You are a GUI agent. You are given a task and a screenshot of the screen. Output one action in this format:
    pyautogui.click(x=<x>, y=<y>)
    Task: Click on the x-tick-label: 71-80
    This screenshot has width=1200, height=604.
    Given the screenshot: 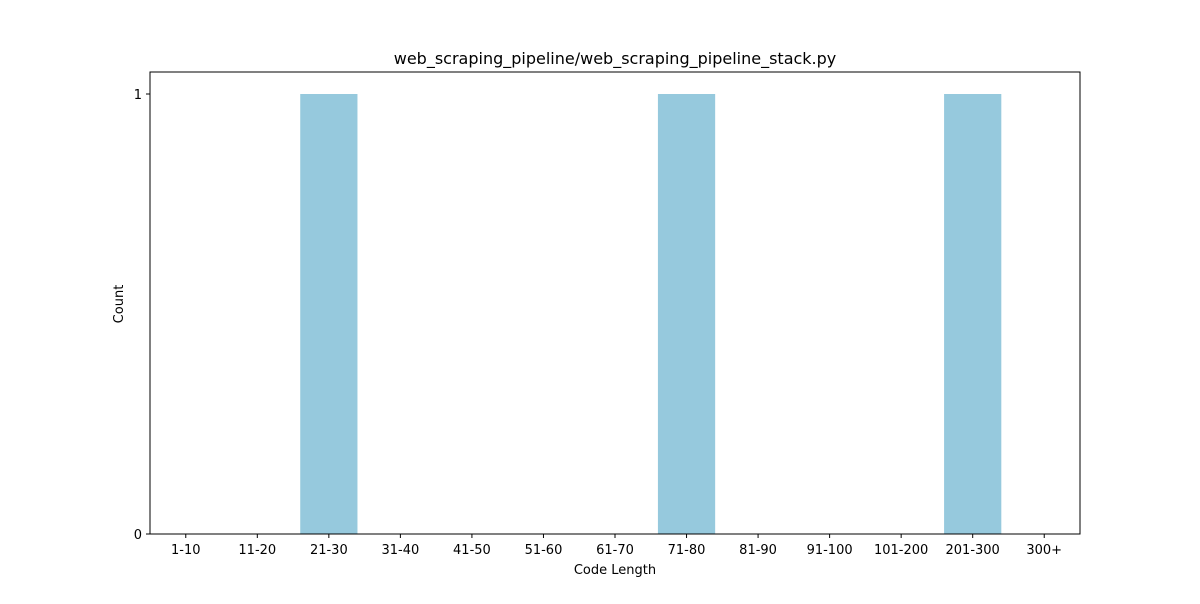 What is the action you would take?
    pyautogui.click(x=687, y=550)
    